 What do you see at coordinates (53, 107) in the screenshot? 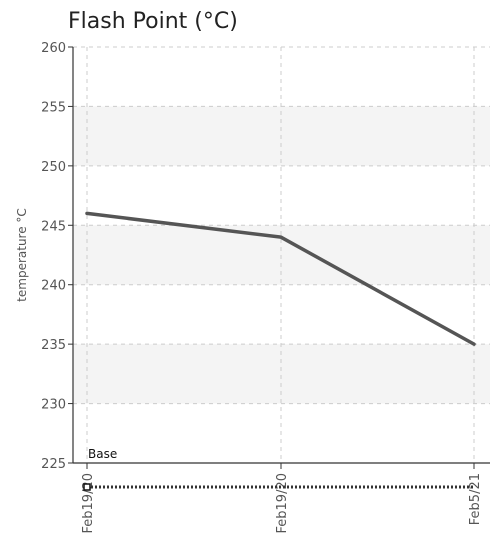
I see `y-tick-label: 255` at bounding box center [53, 107].